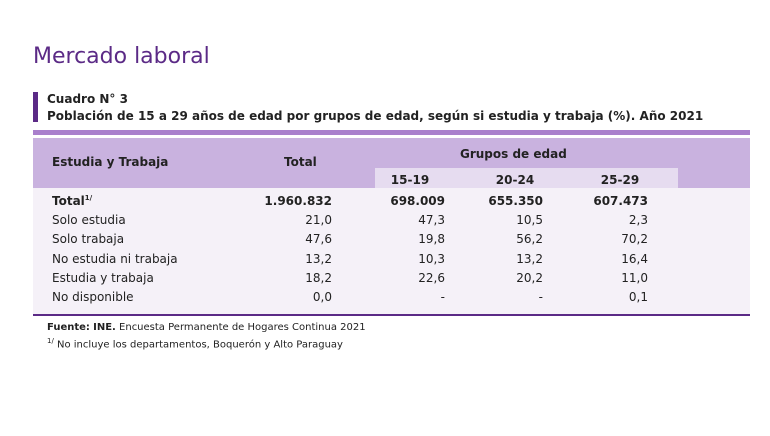 The image size is (770, 436). What do you see at coordinates (104, 327) in the screenshot?
I see `source-org: INE.` at bounding box center [104, 327].